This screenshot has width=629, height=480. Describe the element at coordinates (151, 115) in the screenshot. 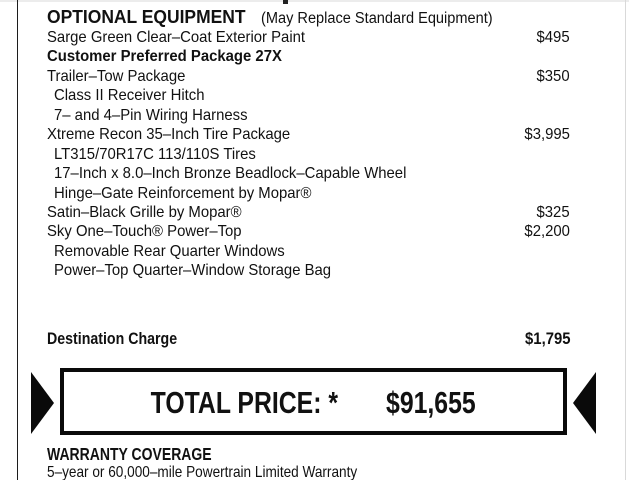

I see `equipment-subitem-label: 7– and 4–Pin Wiring Harness` at that location.